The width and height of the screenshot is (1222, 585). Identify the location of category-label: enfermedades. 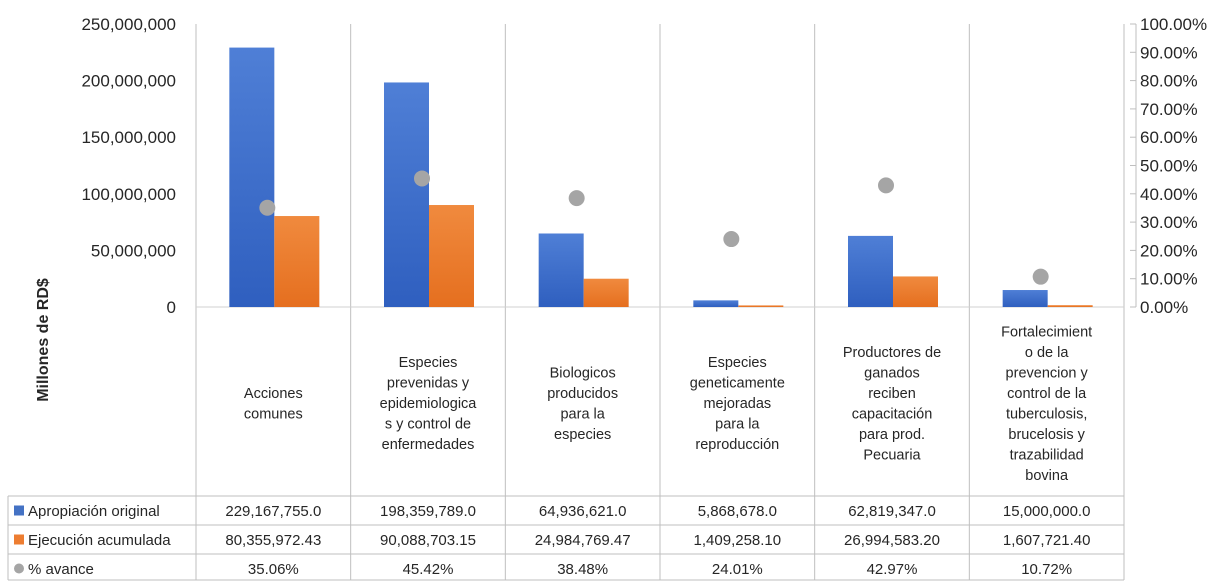
(428, 445).